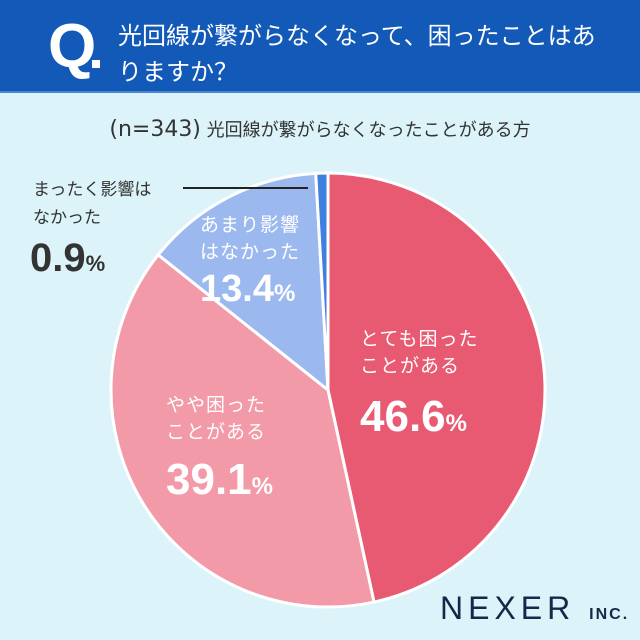 The height and width of the screenshot is (640, 640). Describe the element at coordinates (96, 64) in the screenshot. I see `q-dot` at that location.